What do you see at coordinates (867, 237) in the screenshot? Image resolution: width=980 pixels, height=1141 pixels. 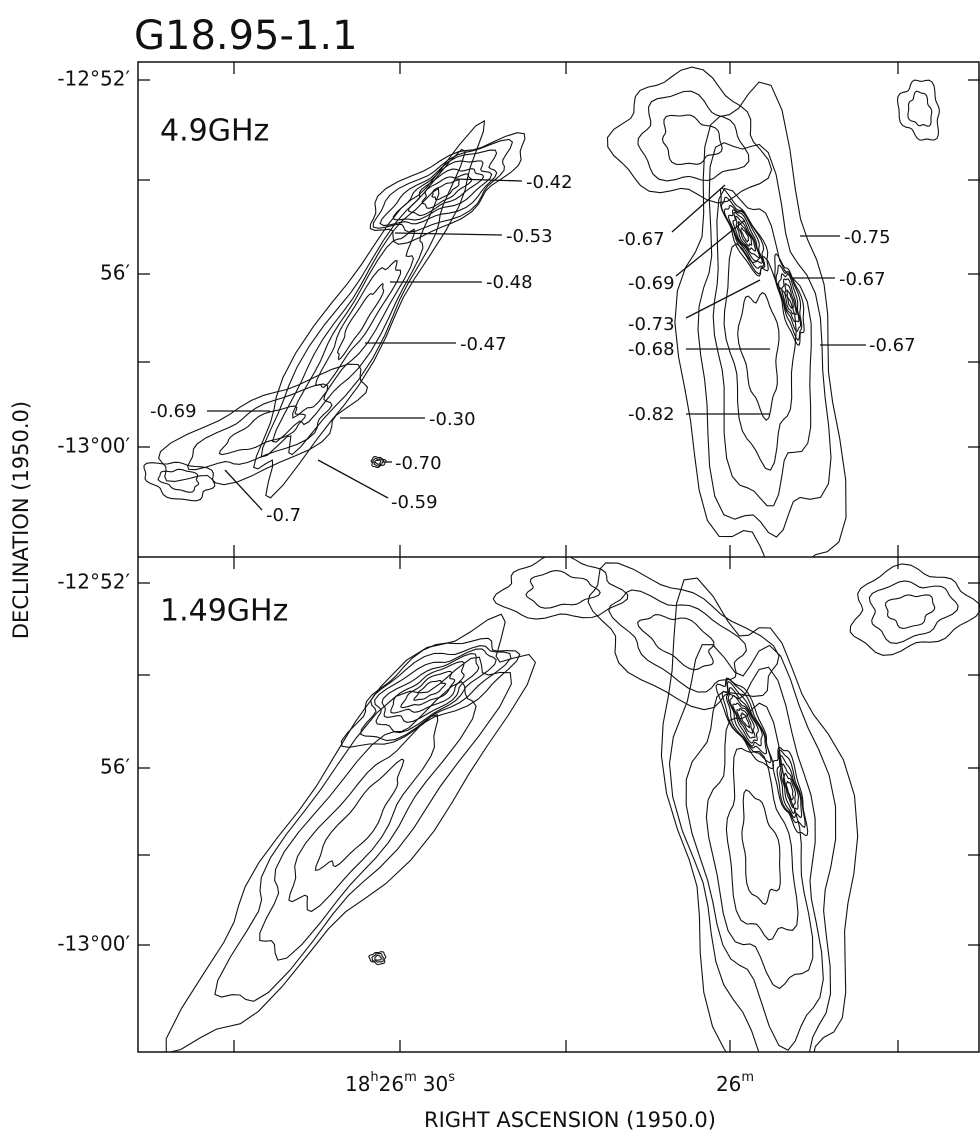 I see `spectral-index: -0.75` at bounding box center [867, 237].